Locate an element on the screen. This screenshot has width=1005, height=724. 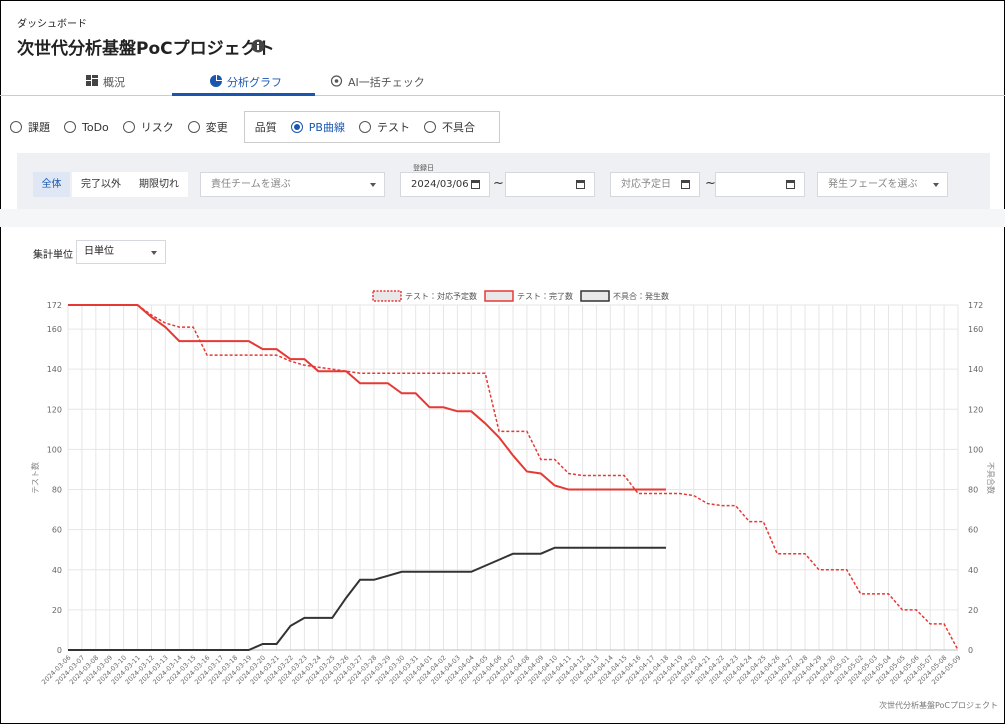
tab: AI一括チェック is located at coordinates (377, 82).